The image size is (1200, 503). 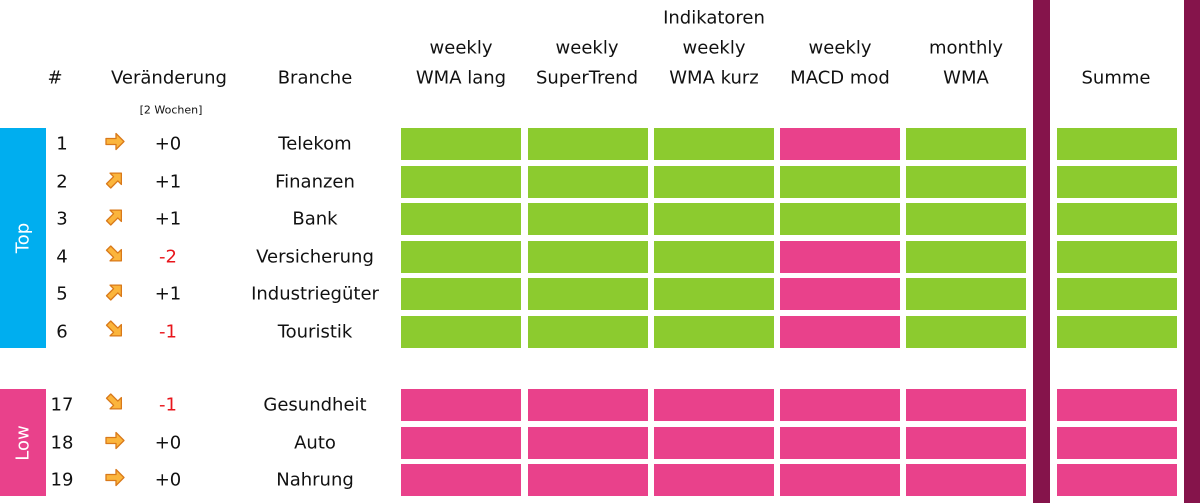 What do you see at coordinates (169, 78) in the screenshot?
I see `header-change: Veränderung` at bounding box center [169, 78].